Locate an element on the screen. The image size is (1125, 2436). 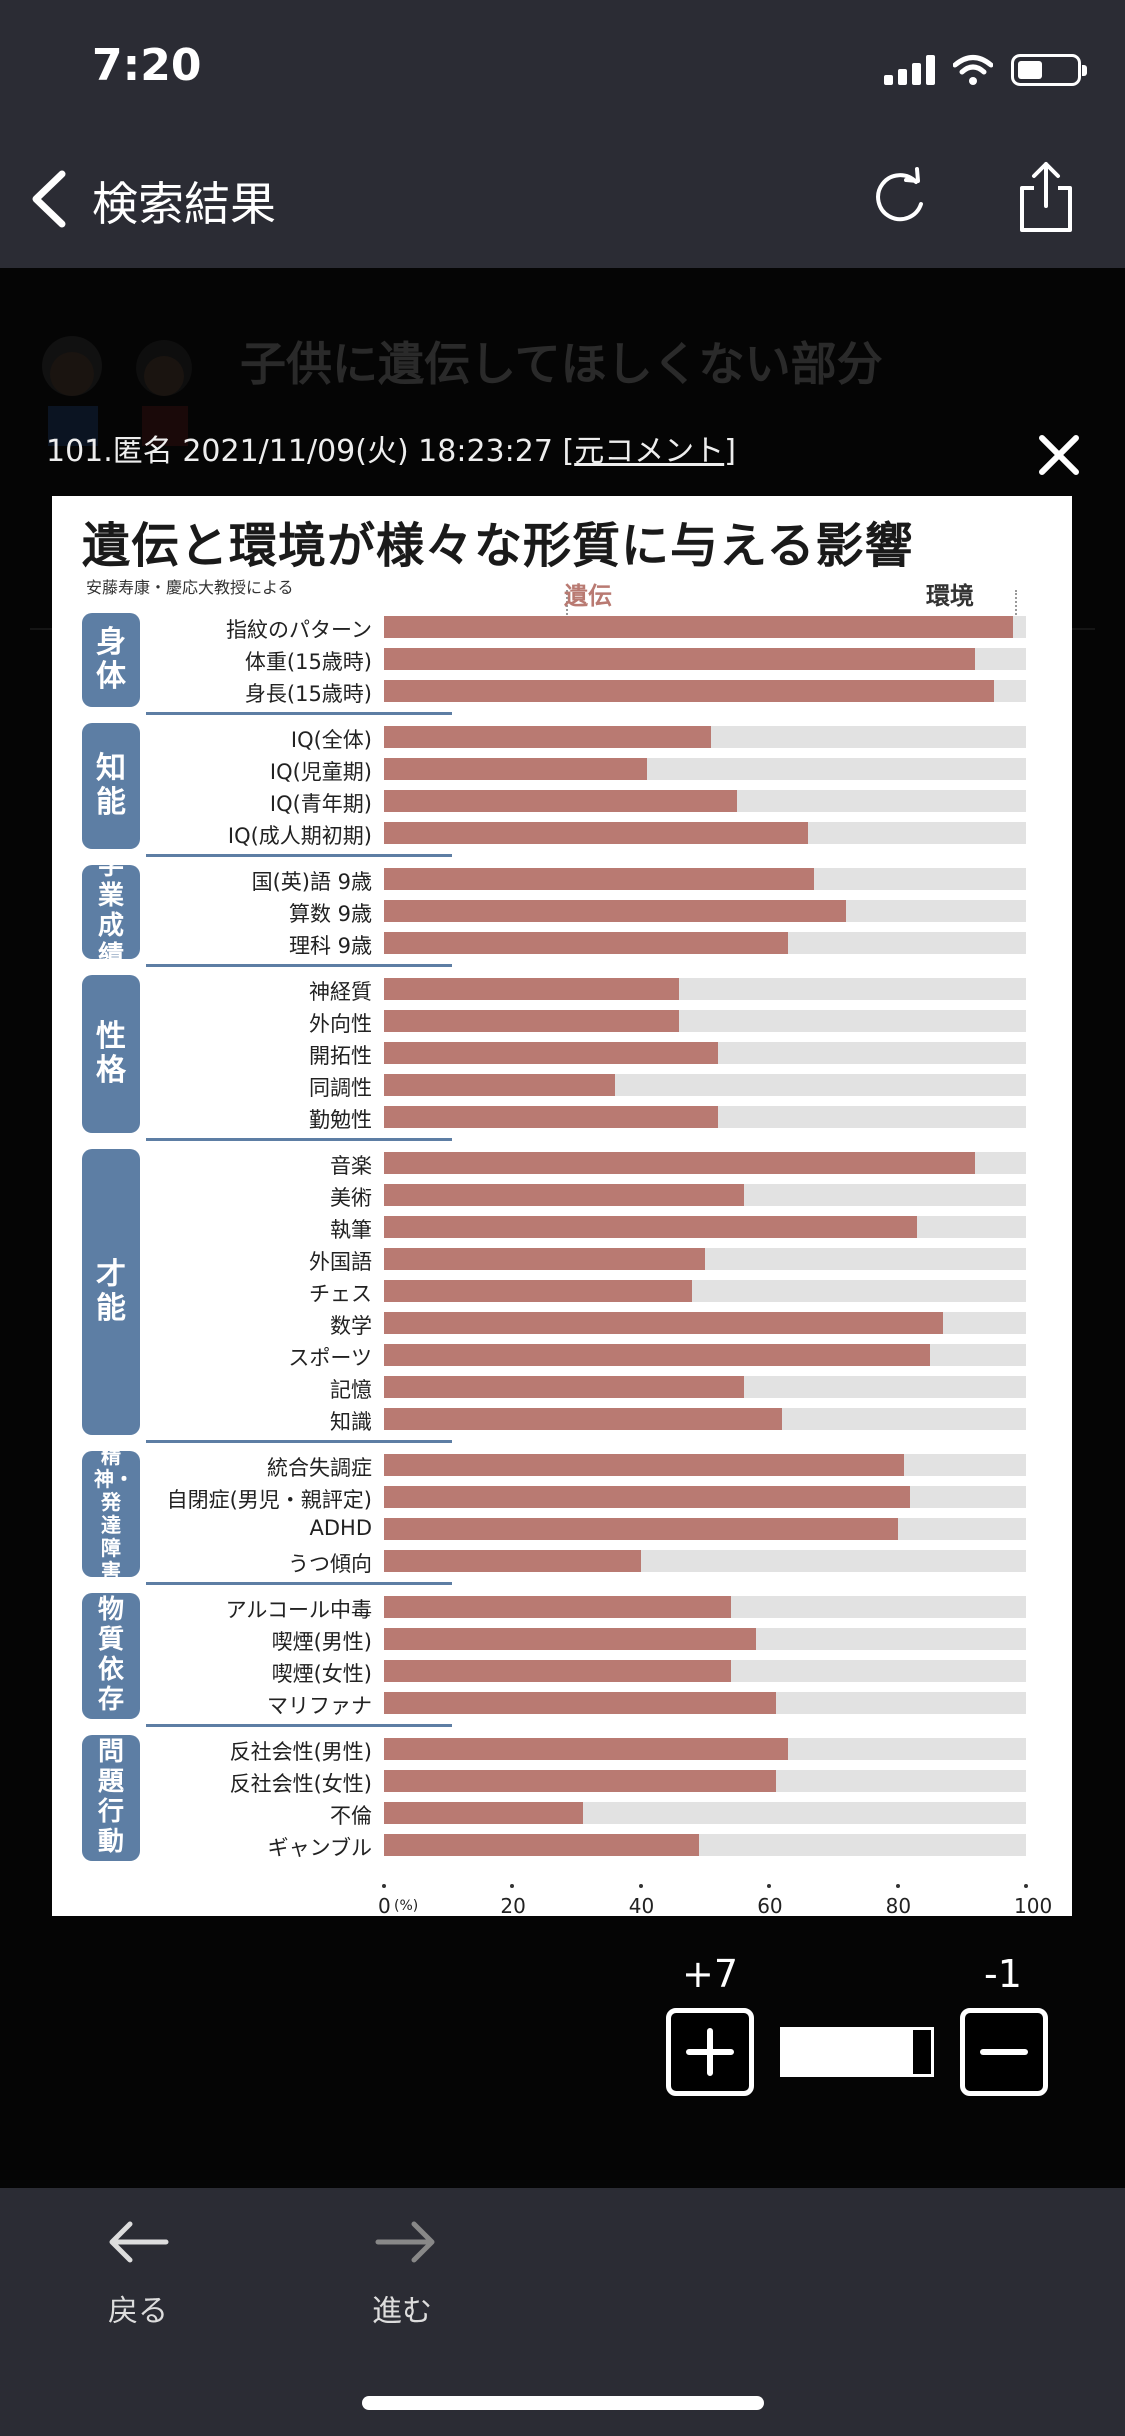
close-icon is located at coordinates (1059, 455).